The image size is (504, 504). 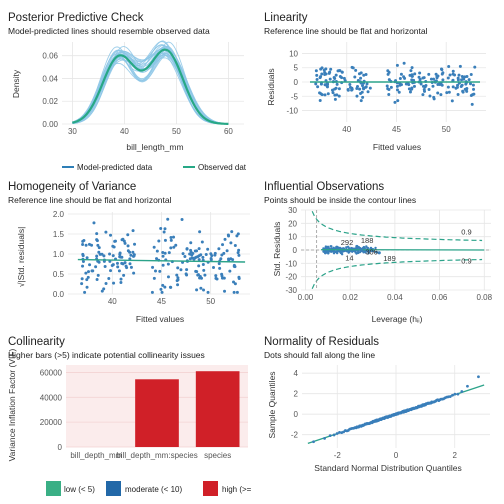 What do you see at coordinates (292, 223) in the screenshot?
I see `influence-ytick: 20` at bounding box center [292, 223].